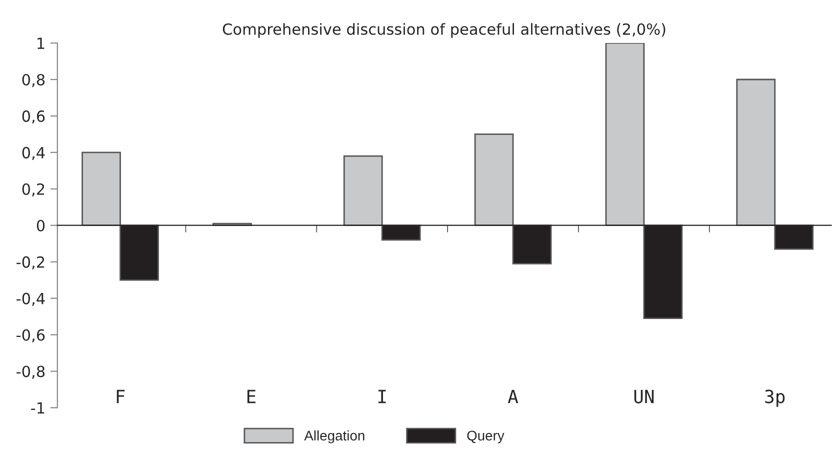  Describe the element at coordinates (33, 81) in the screenshot. I see `y-tick-label: 0,8` at that location.